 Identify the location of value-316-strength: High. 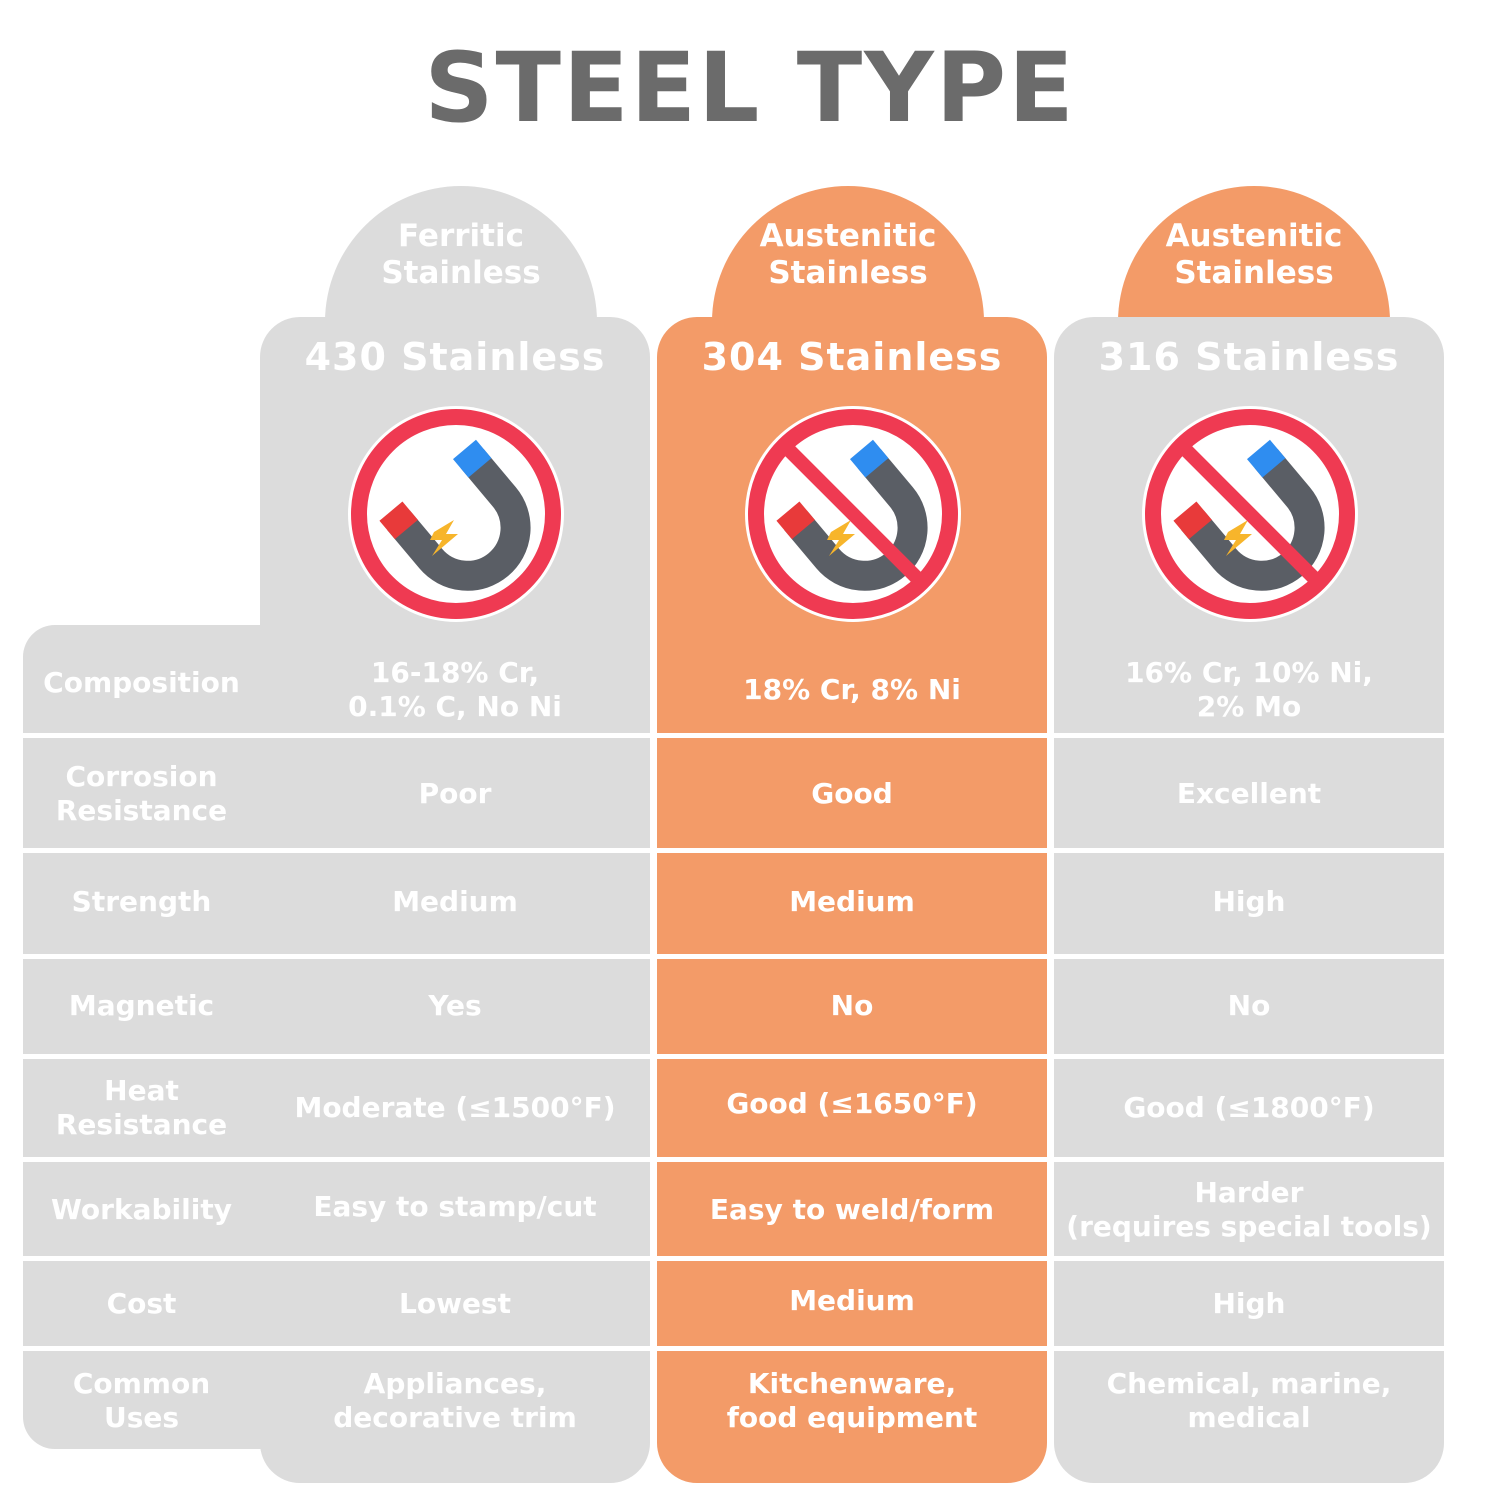
(1249, 901).